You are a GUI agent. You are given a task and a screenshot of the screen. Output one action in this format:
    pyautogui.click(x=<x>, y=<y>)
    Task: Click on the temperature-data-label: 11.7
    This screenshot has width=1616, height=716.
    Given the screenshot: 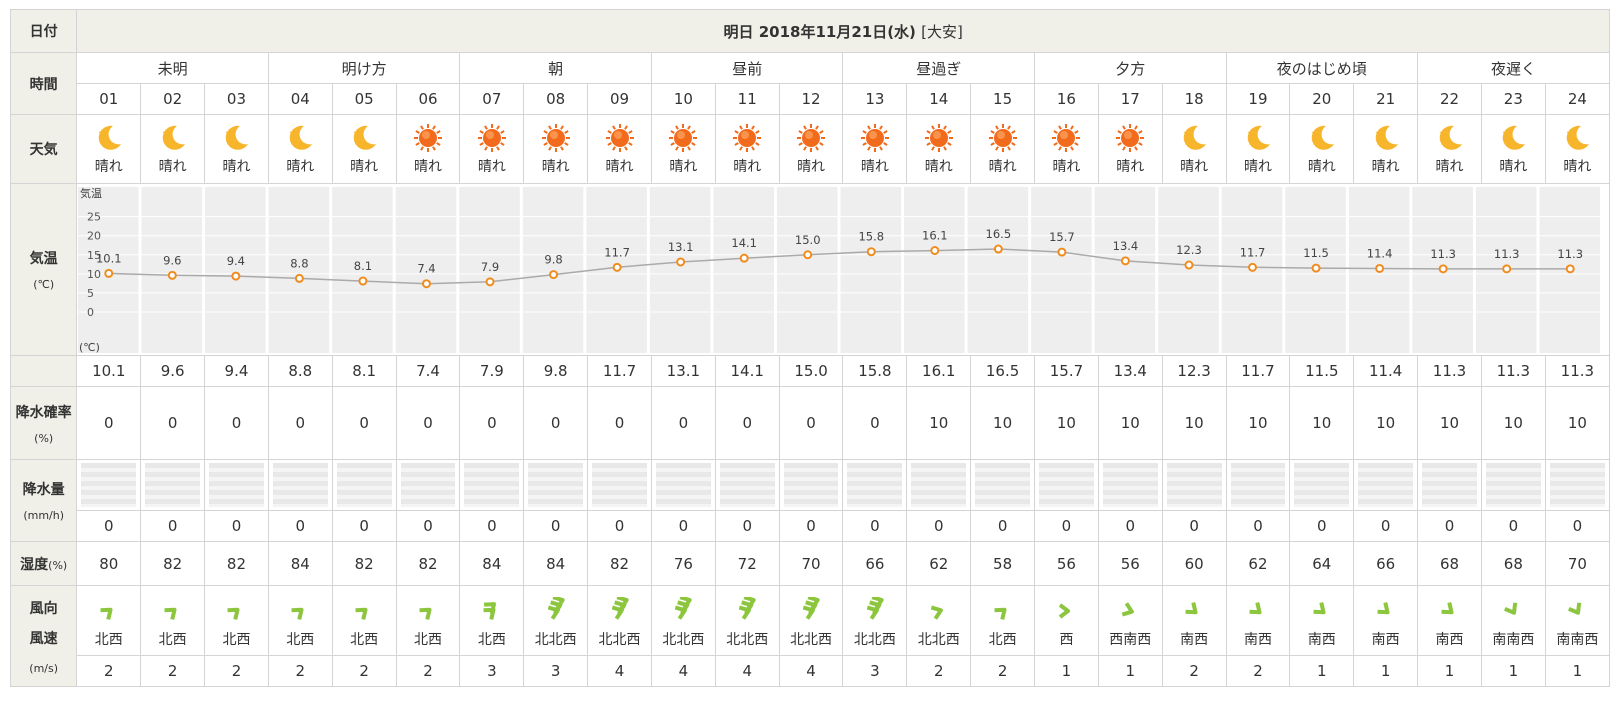 What is the action you would take?
    pyautogui.click(x=1253, y=252)
    